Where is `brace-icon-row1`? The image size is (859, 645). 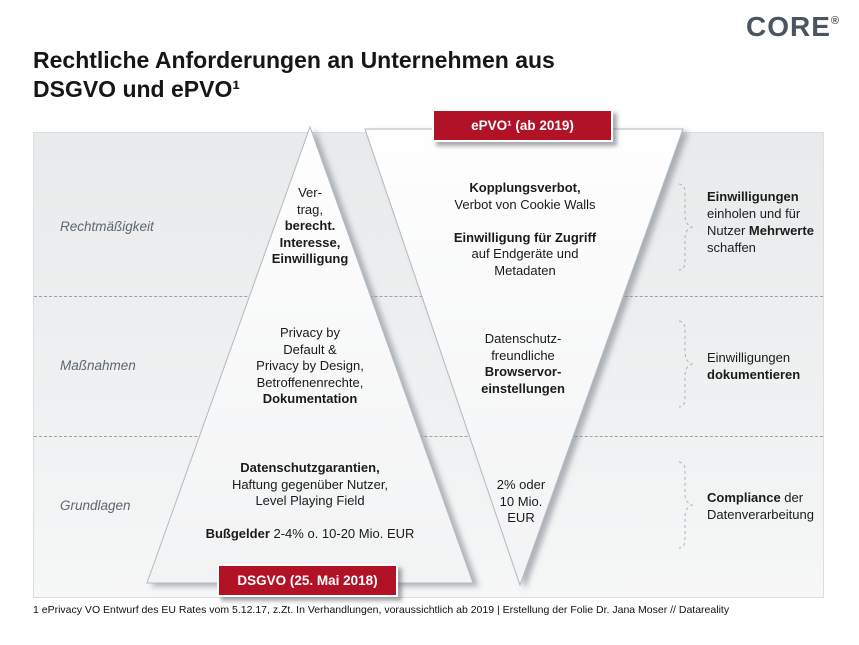
brace-icon-row1 is located at coordinates (686, 227).